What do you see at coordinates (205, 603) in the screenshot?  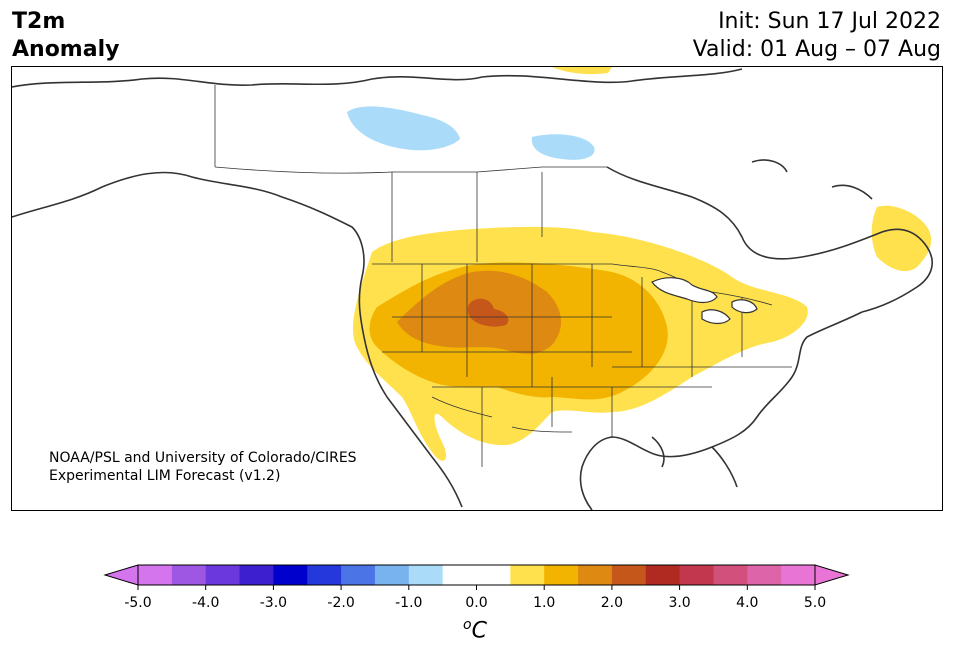 I see `colorbar-tick-label: -4.0` at bounding box center [205, 603].